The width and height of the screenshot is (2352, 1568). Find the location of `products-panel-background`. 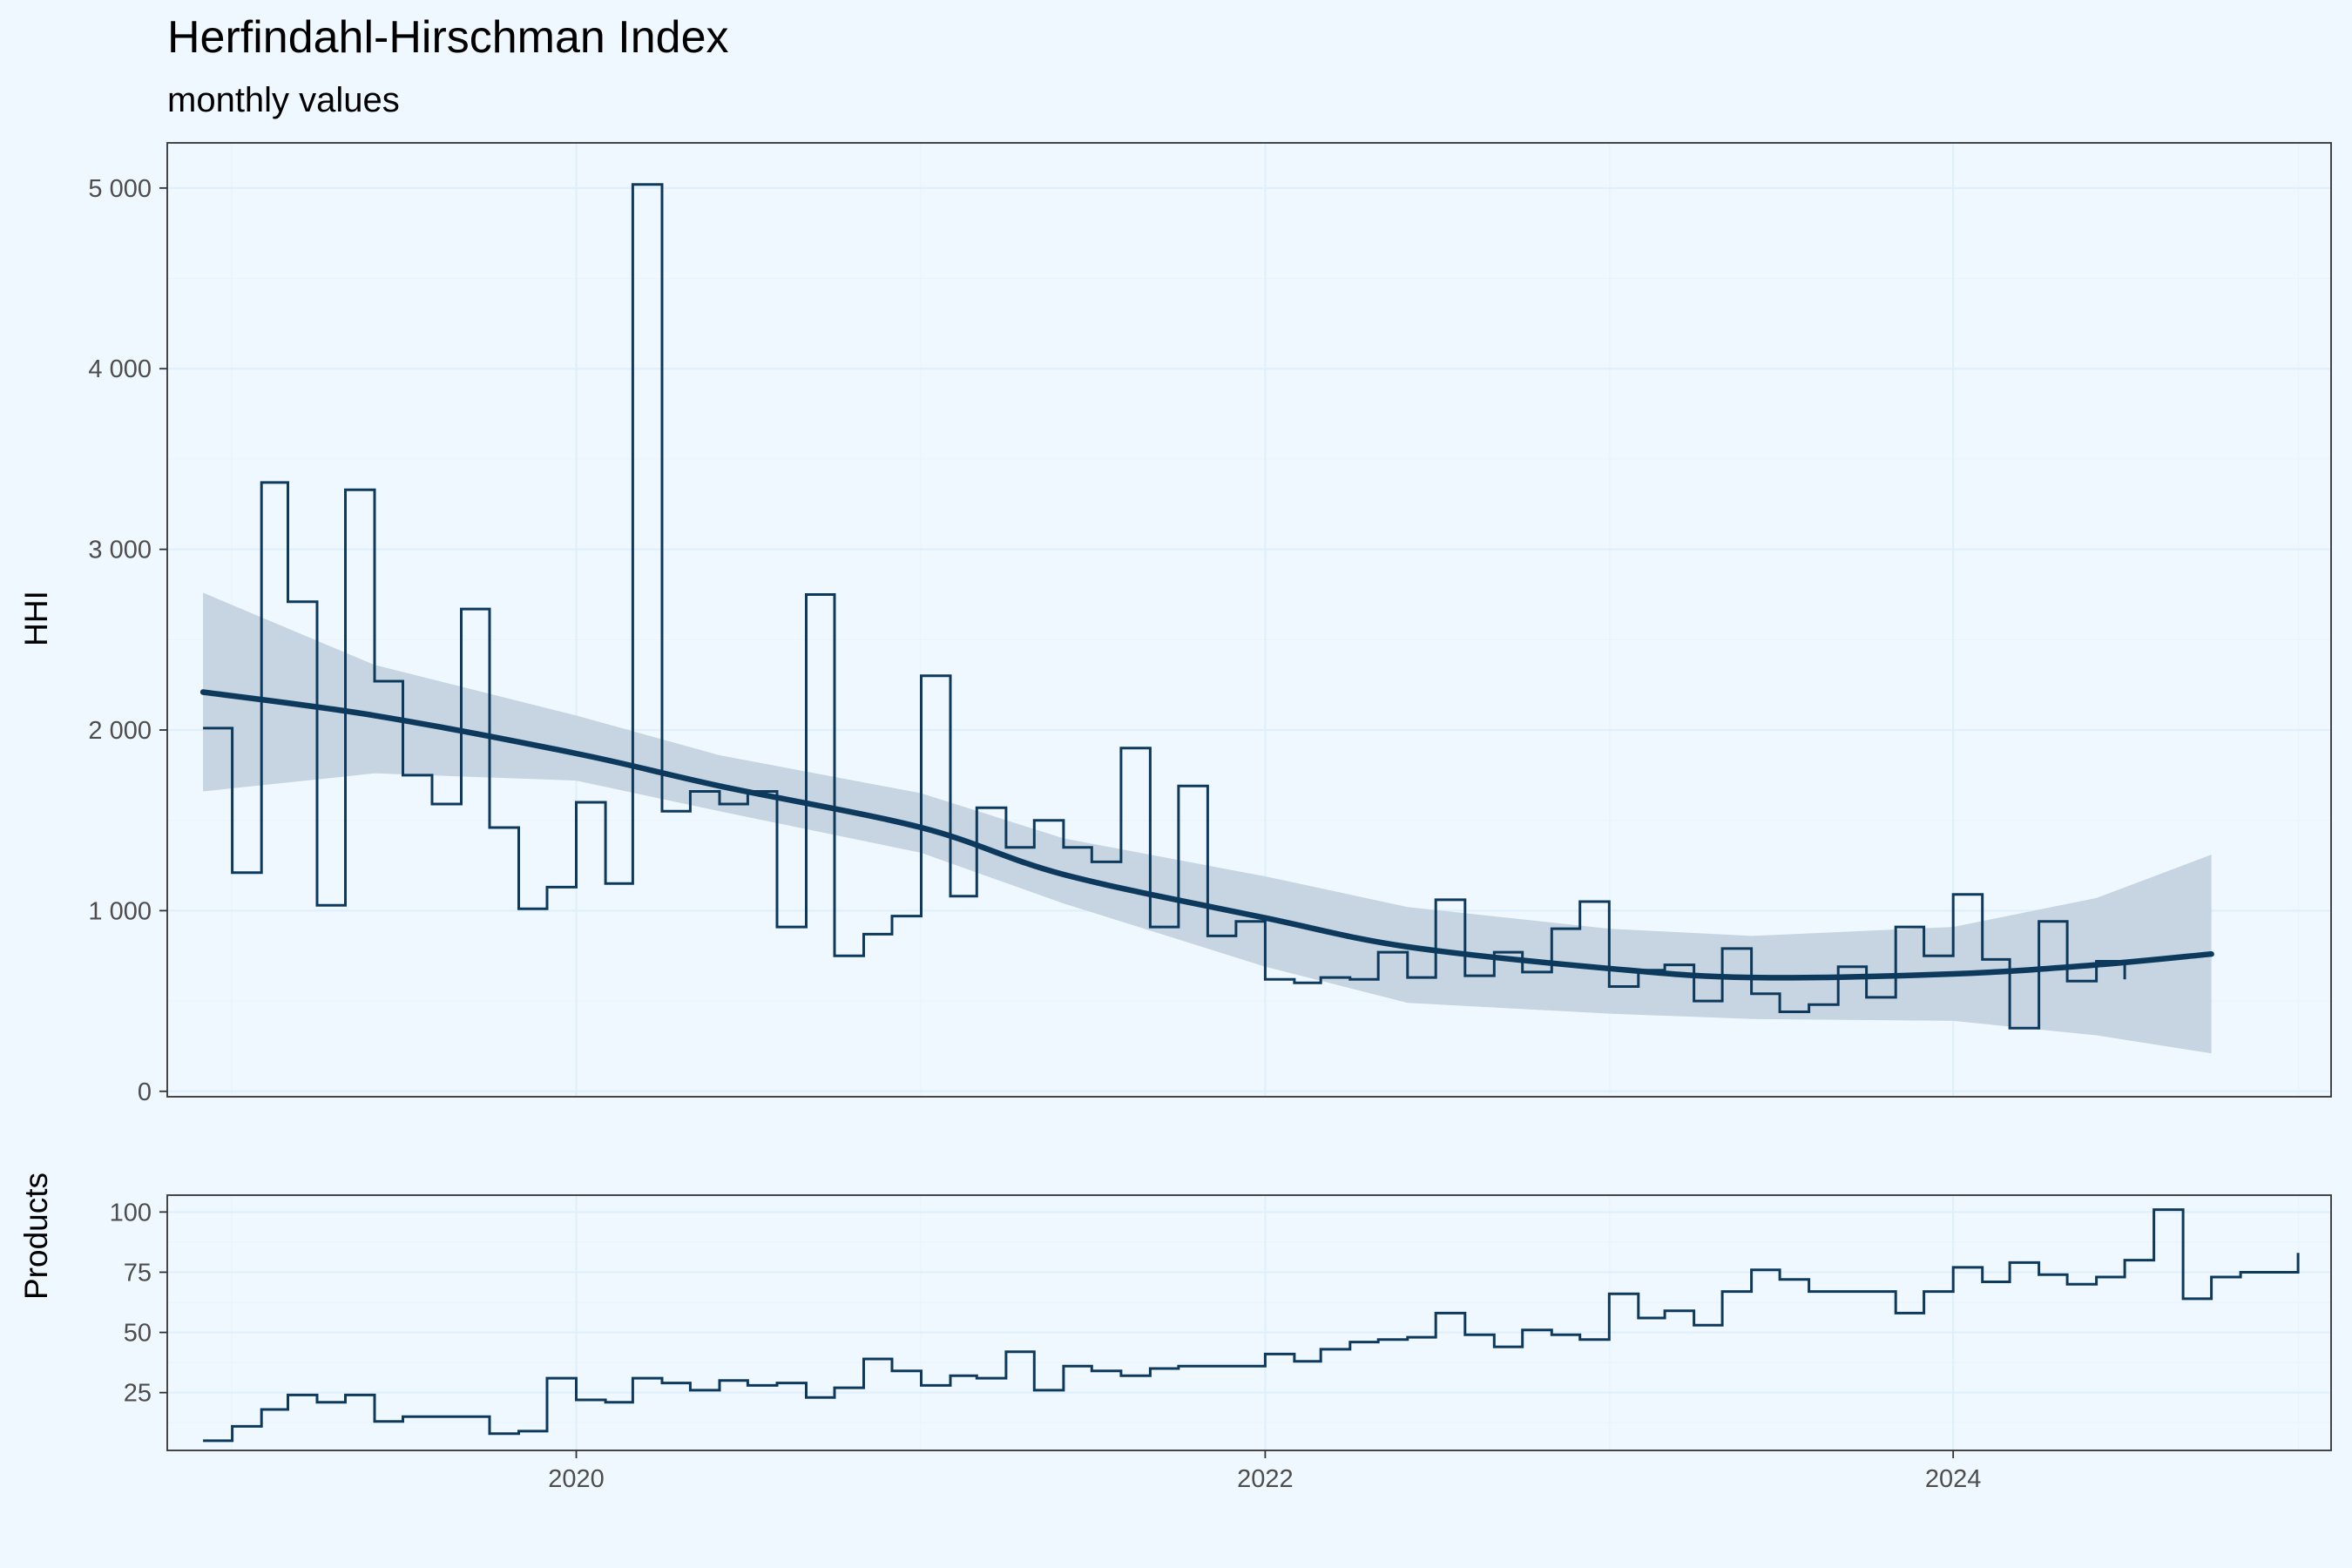

products-panel-background is located at coordinates (1249, 1322).